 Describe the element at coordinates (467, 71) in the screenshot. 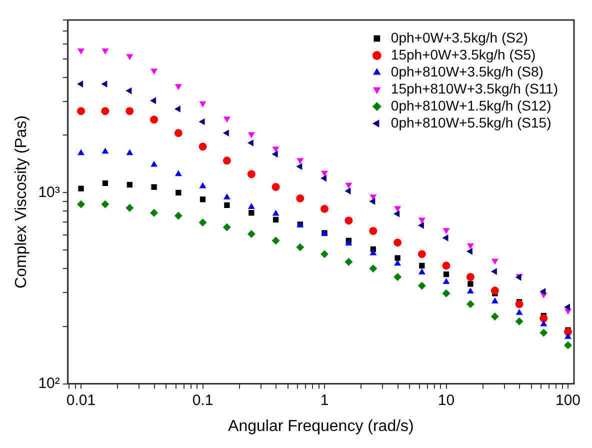

I see `legend-label: 0ph+810W+3.5kg/h (S8)` at that location.